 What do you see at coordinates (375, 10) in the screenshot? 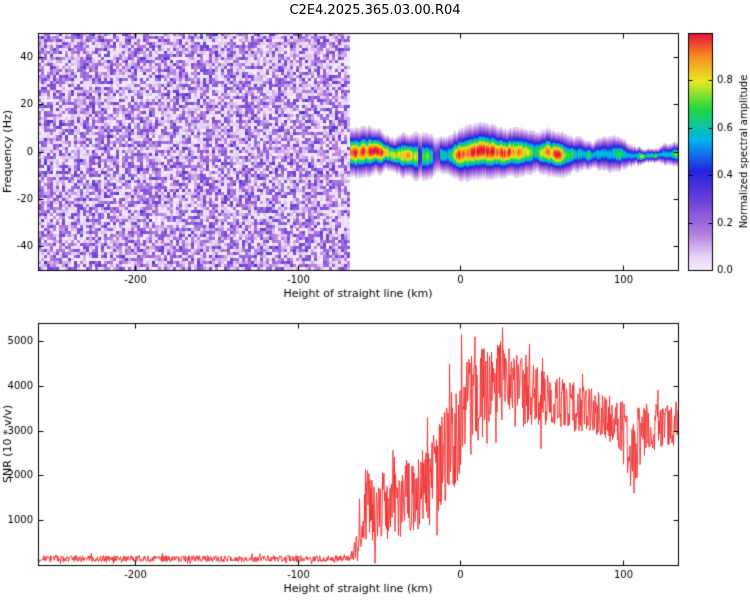
I see `figure-title: C2E4.2025.365.03.00.R04` at bounding box center [375, 10].